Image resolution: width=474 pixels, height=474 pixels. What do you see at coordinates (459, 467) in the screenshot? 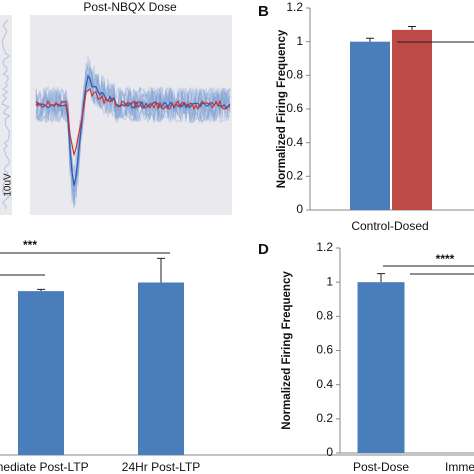
I see `x-tick-label: Imme` at bounding box center [459, 467].